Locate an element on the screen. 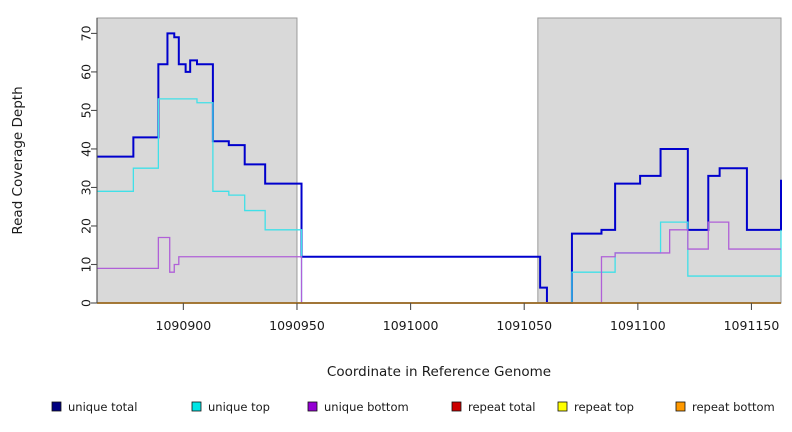 The width and height of the screenshot is (792, 432). legend-label: unique bottom is located at coordinates (366, 407).